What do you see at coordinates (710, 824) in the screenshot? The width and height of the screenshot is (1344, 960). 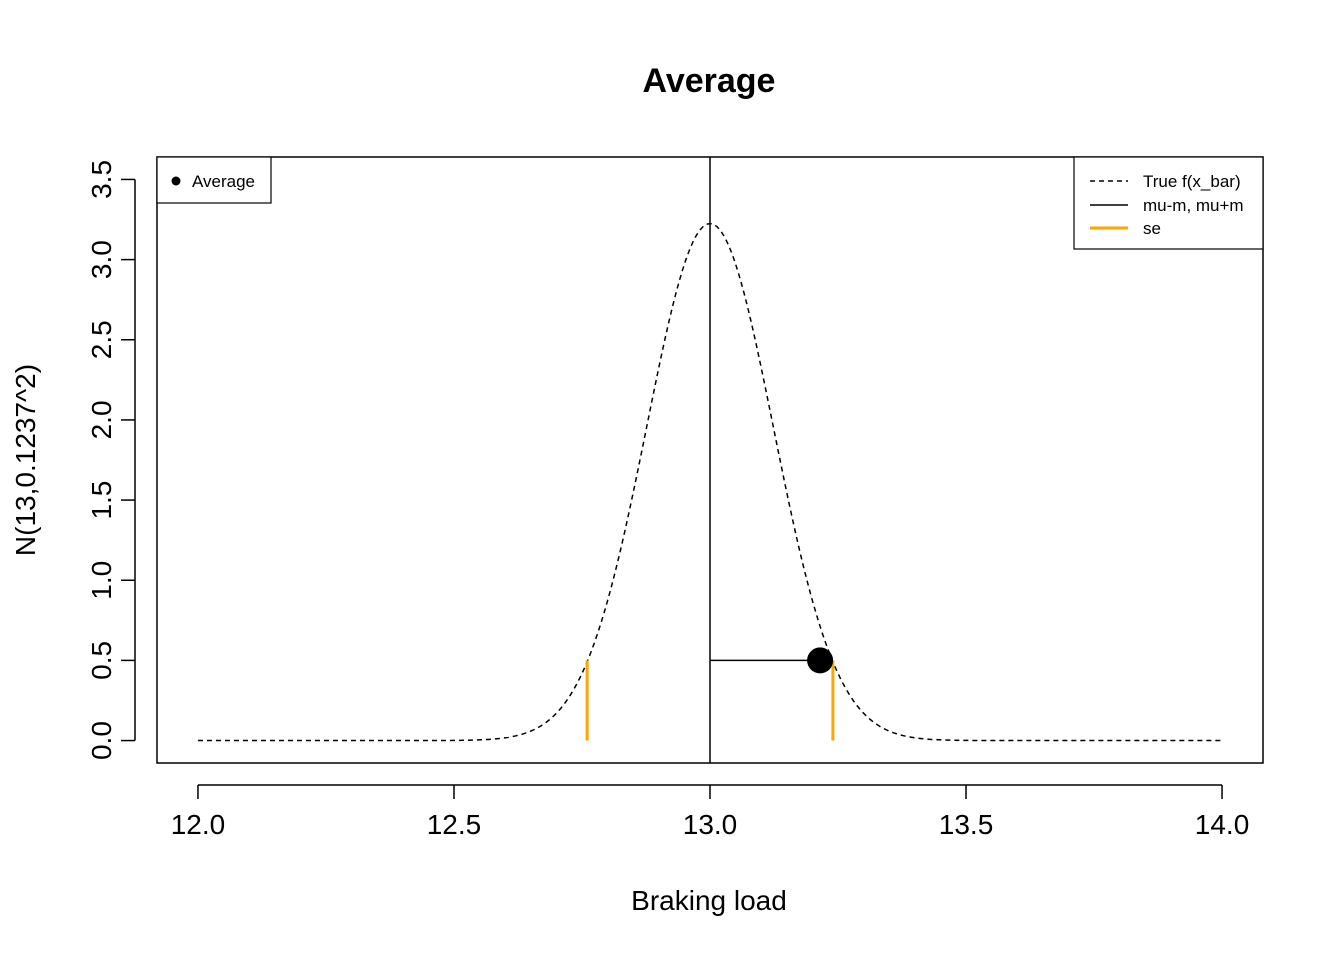 I see `x-tick-label: 13.0` at bounding box center [710, 824].